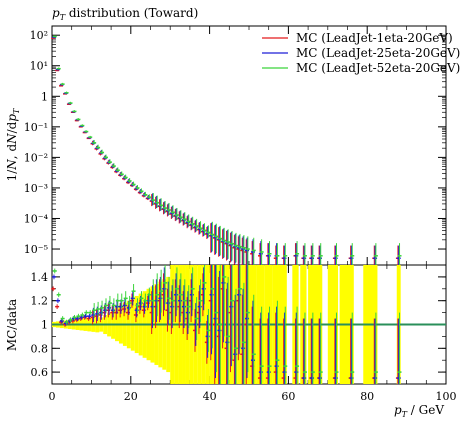 The height and width of the screenshot is (422, 461). I want to click on y-tick-label: 10⁻⁵, so click(36, 249).